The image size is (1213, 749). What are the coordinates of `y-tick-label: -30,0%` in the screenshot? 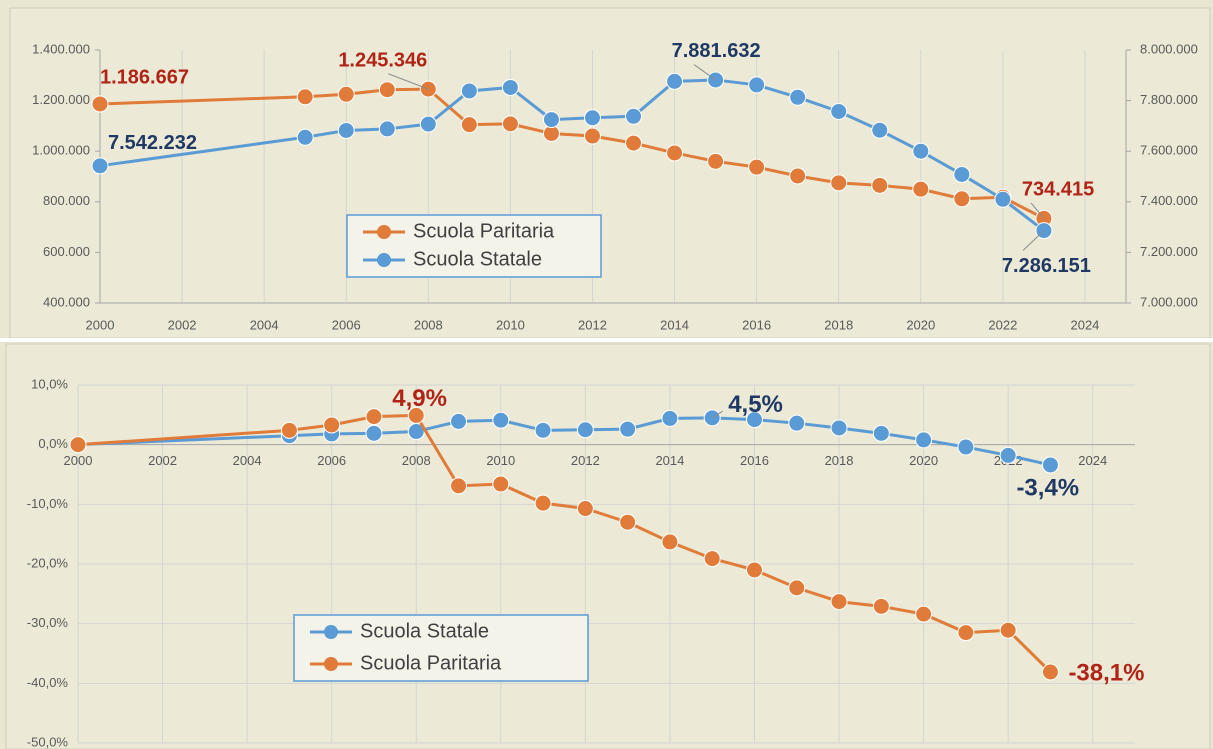 It's located at (48, 622).